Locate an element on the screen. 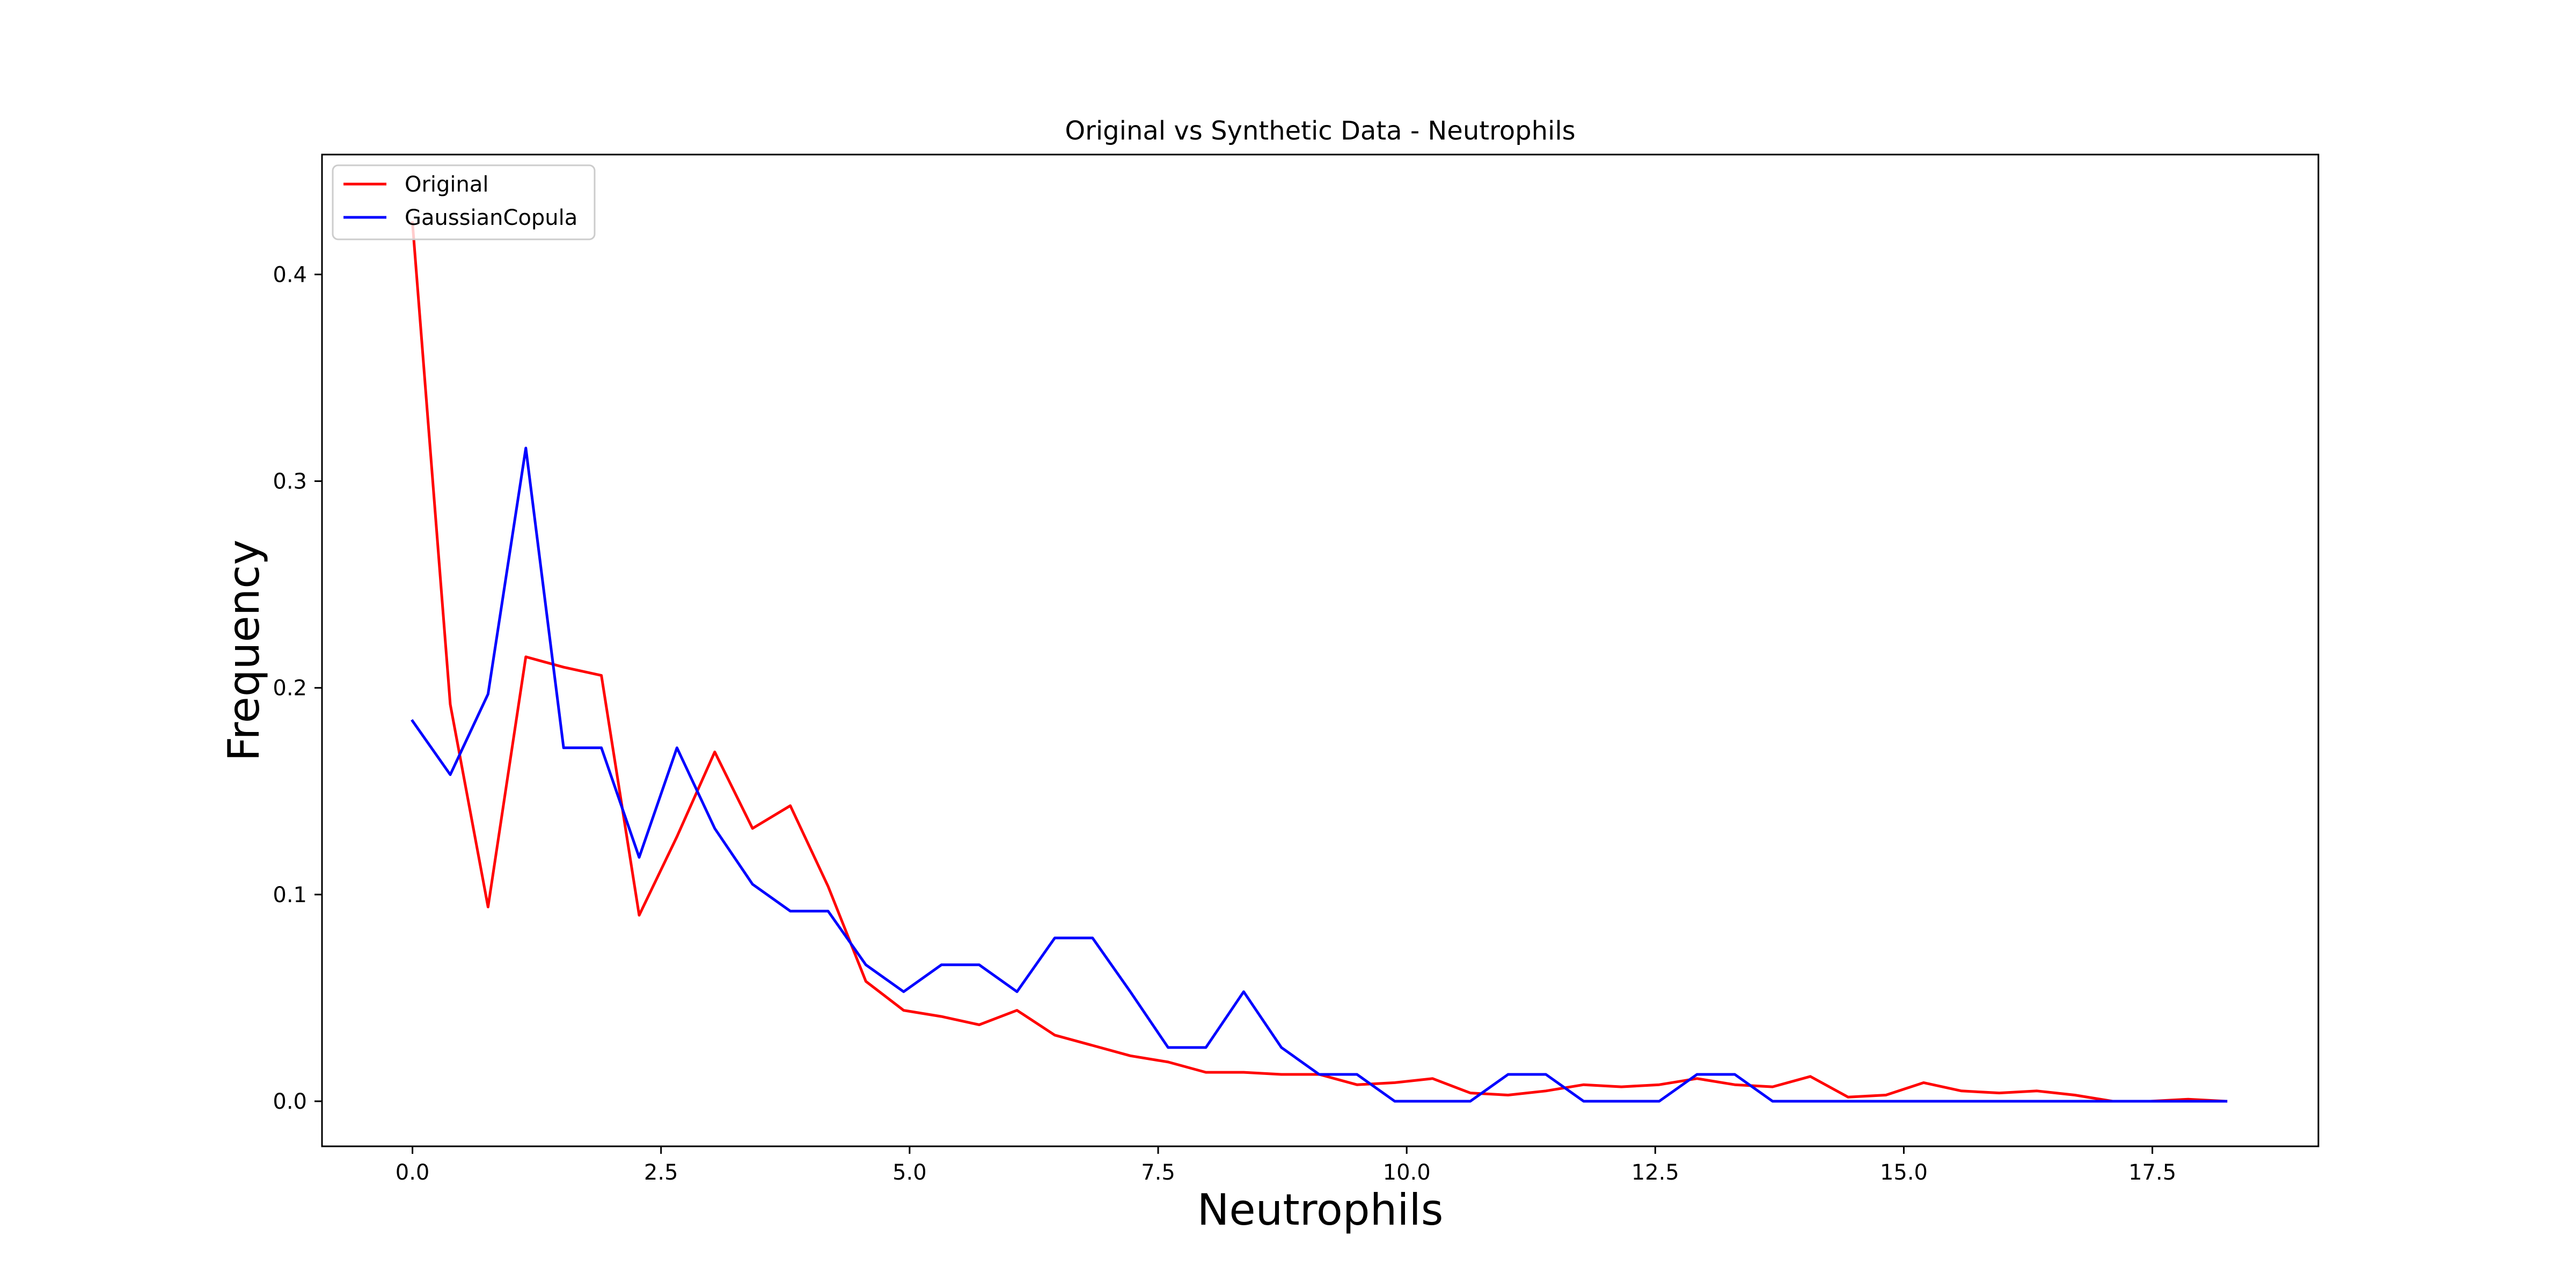 This screenshot has height=1288, width=2576. y-tick-label: 0.1 is located at coordinates (290, 895).